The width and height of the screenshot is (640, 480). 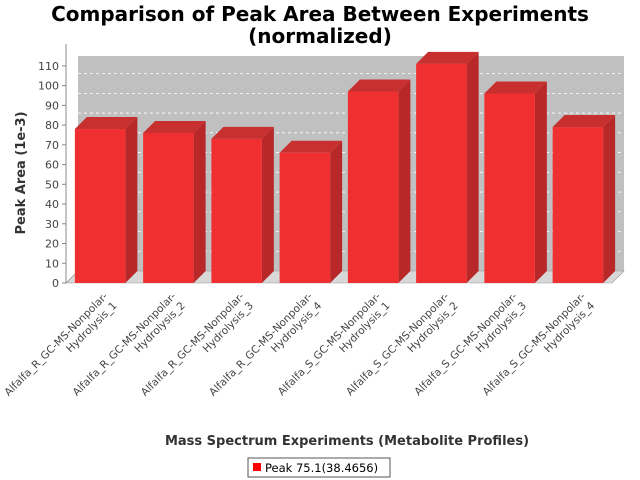 What do you see at coordinates (257, 467) in the screenshot?
I see `legend-swatch` at bounding box center [257, 467].